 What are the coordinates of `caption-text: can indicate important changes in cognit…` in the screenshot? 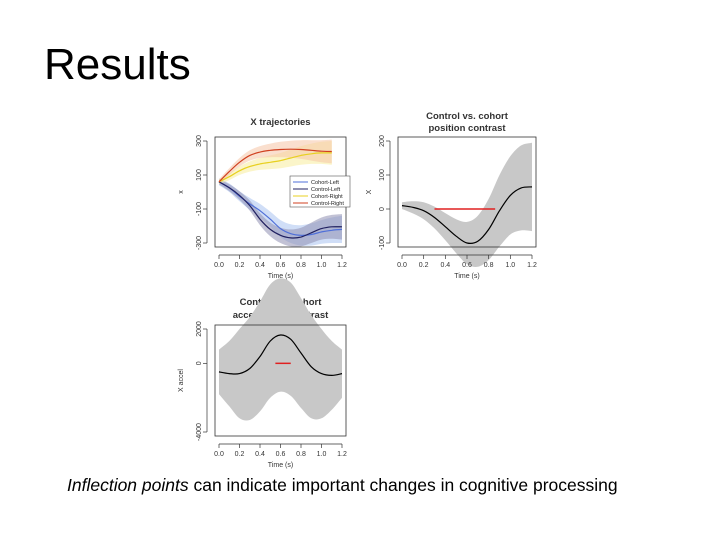 It's located at (403, 485).